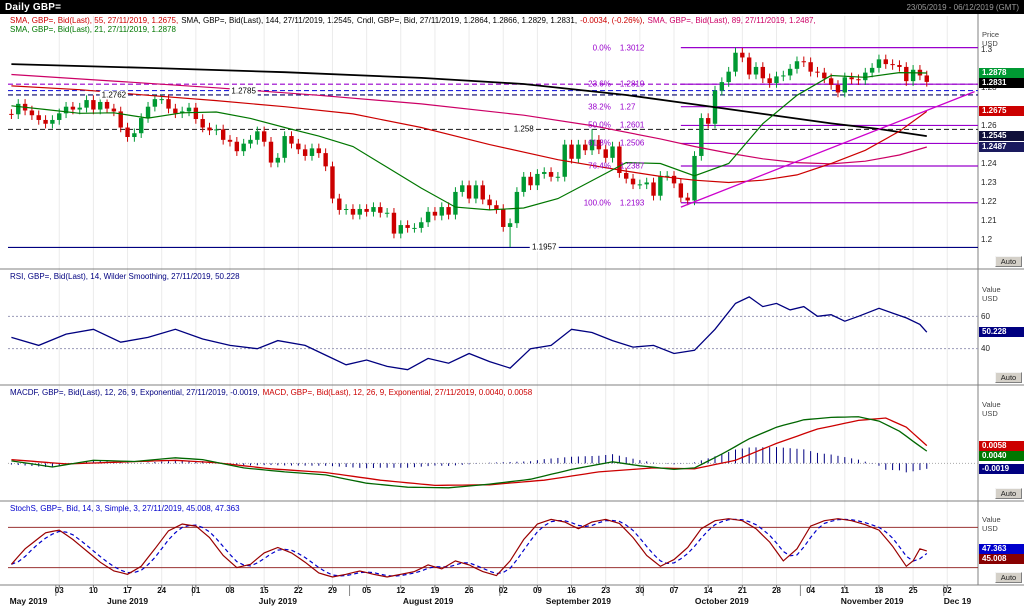 This screenshot has width=1024, height=607. I want to click on auto-scale-button-macd: Auto, so click(1008, 493).